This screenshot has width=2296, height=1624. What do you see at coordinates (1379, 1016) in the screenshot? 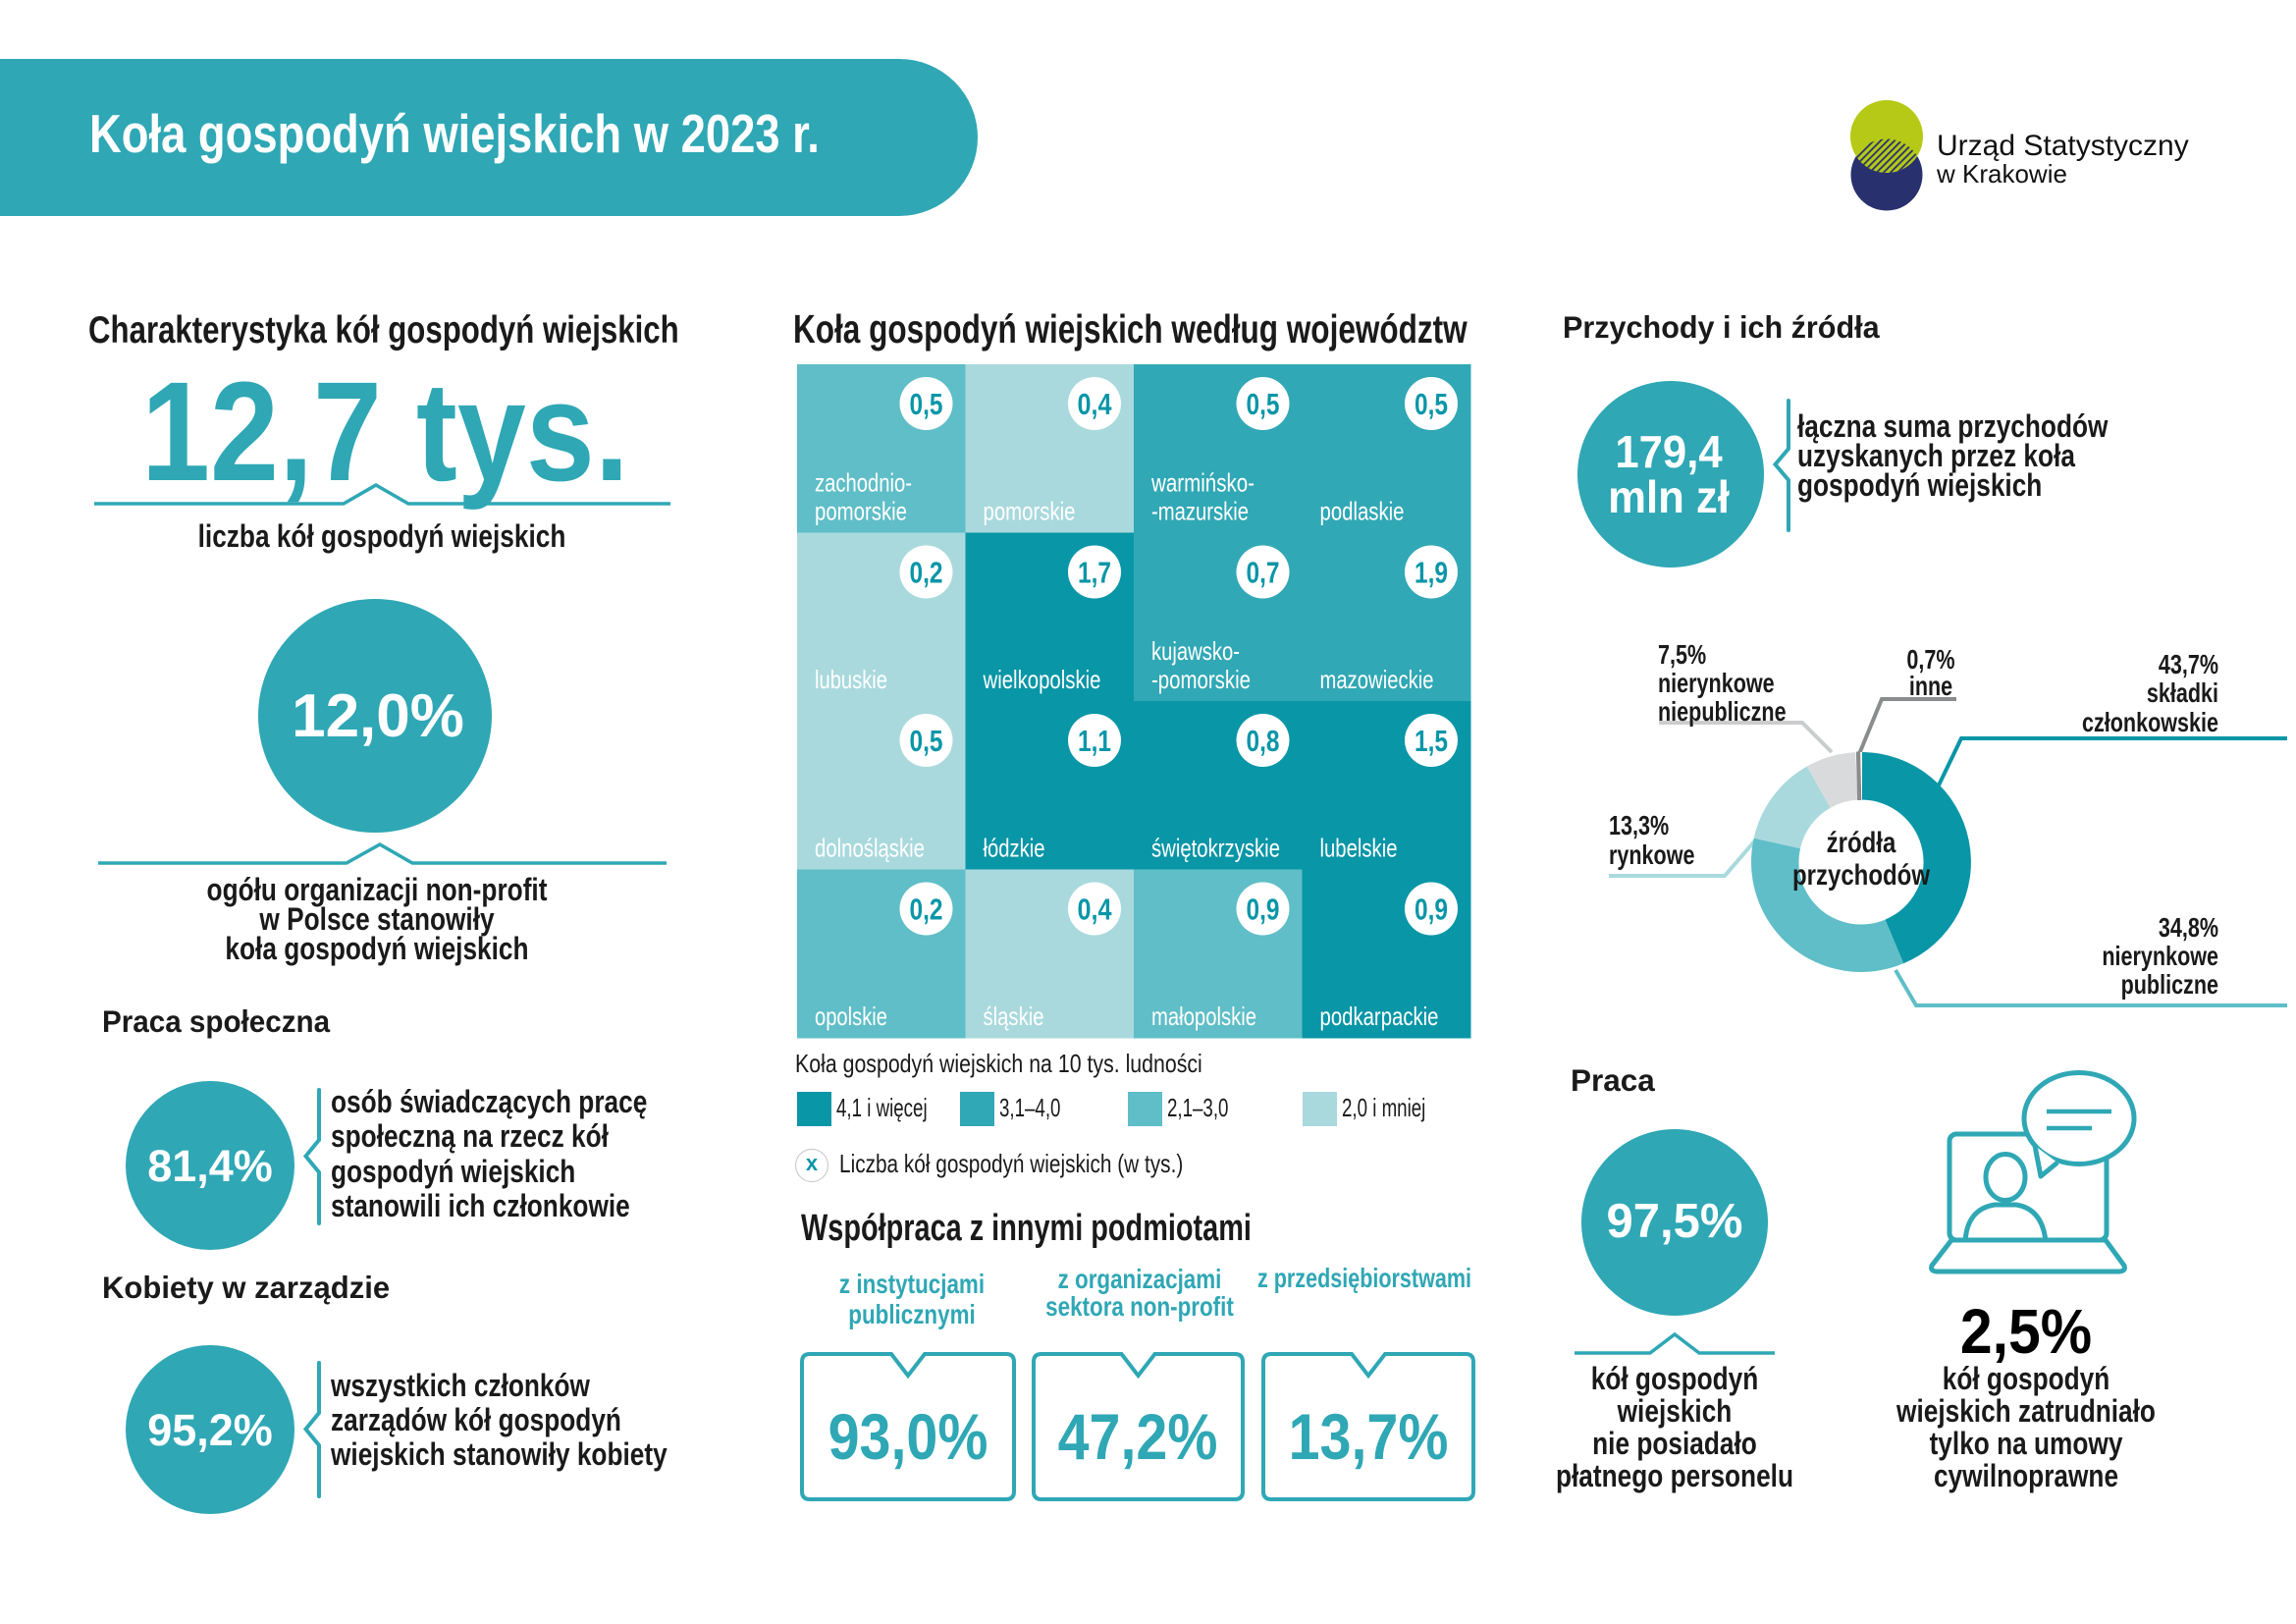
I see `svg-text: podkarpackie` at bounding box center [1379, 1016].